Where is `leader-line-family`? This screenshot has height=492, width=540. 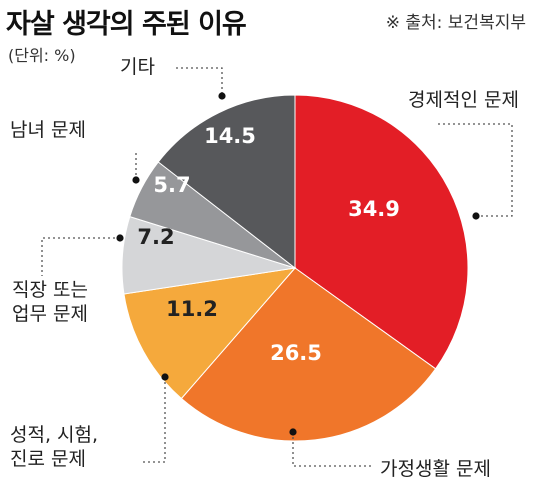 leader-line-family is located at coordinates (333, 449).